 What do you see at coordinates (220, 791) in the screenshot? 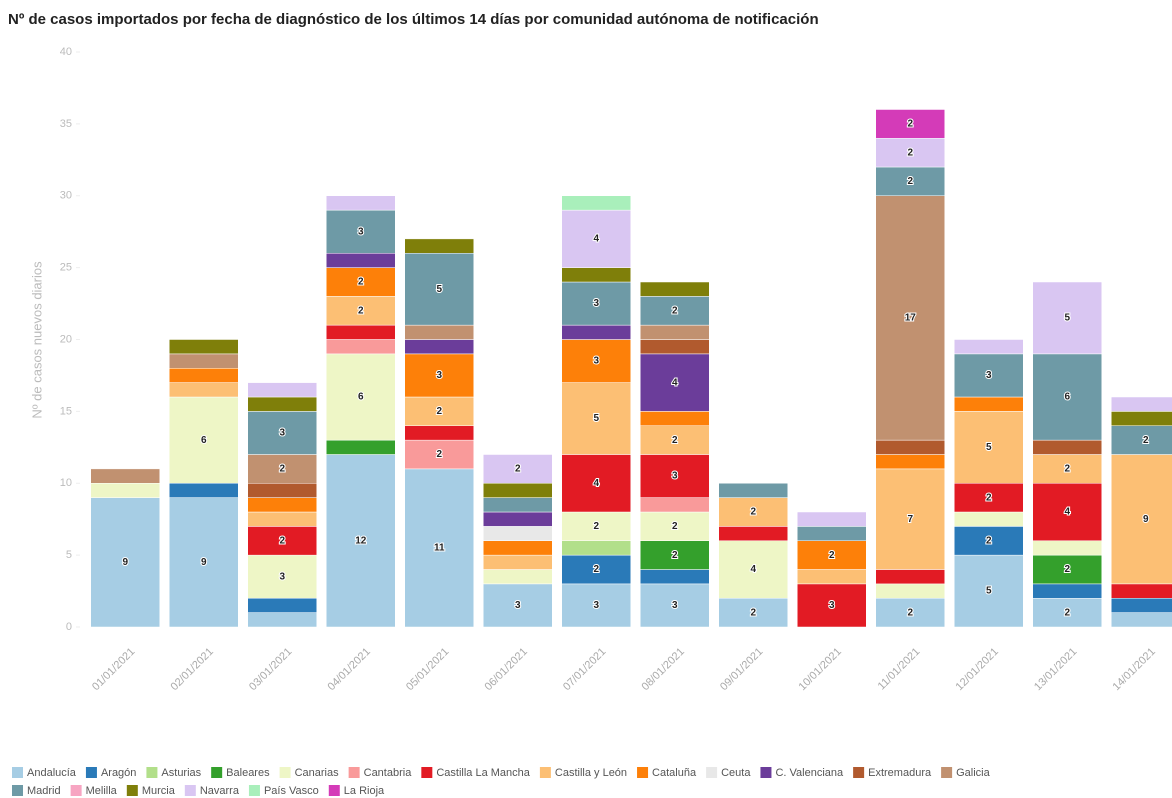
I see `legend-label: Navarra` at bounding box center [220, 791].